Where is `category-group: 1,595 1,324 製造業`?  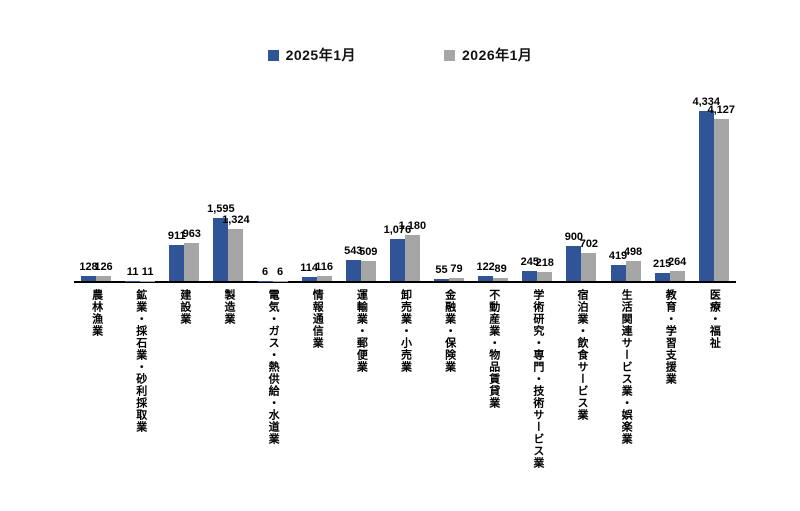
category-group: 1,595 1,324 製造業 is located at coordinates (228, 209).